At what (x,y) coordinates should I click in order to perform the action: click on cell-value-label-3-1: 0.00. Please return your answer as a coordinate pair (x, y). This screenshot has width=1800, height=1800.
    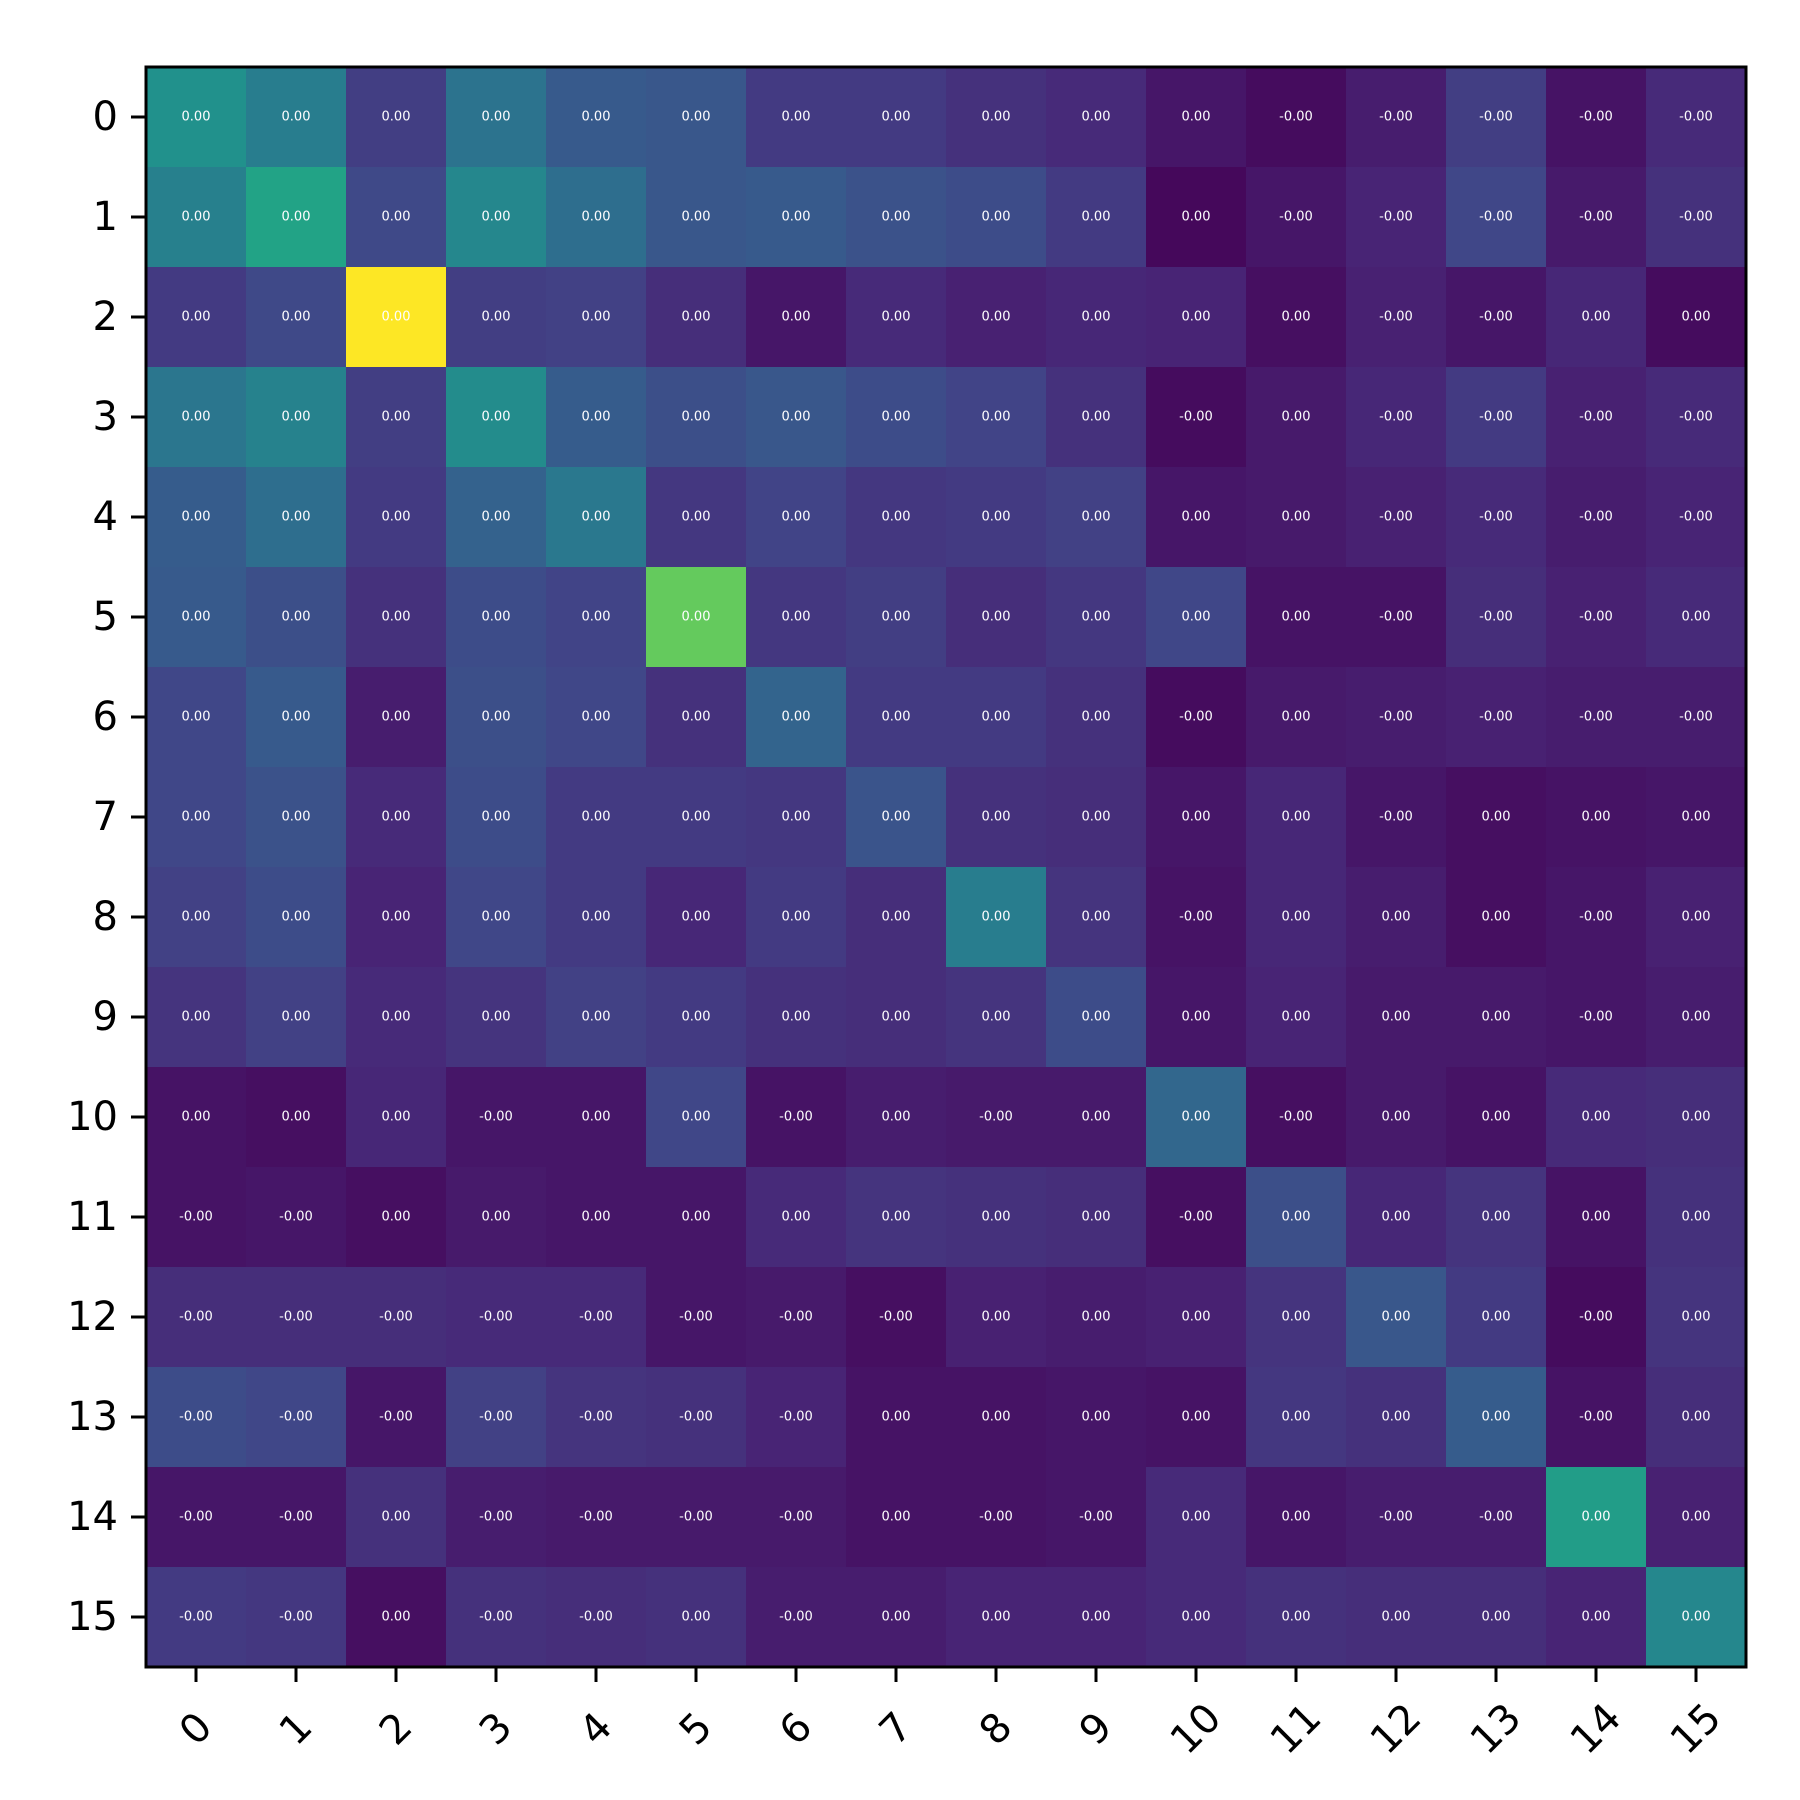
    Looking at the image, I should click on (296, 417).